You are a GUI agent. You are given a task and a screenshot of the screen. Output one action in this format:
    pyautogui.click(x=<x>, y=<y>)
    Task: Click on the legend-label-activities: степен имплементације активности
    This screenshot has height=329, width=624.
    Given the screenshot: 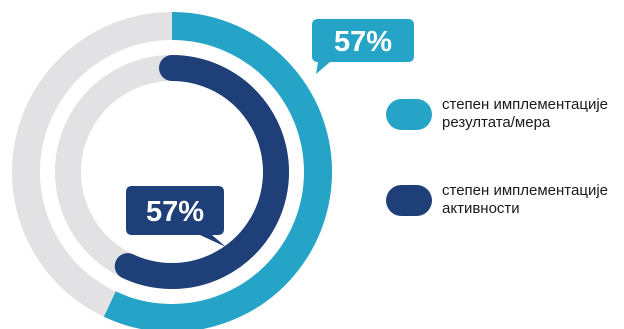 What is the action you would take?
    pyautogui.click(x=525, y=199)
    